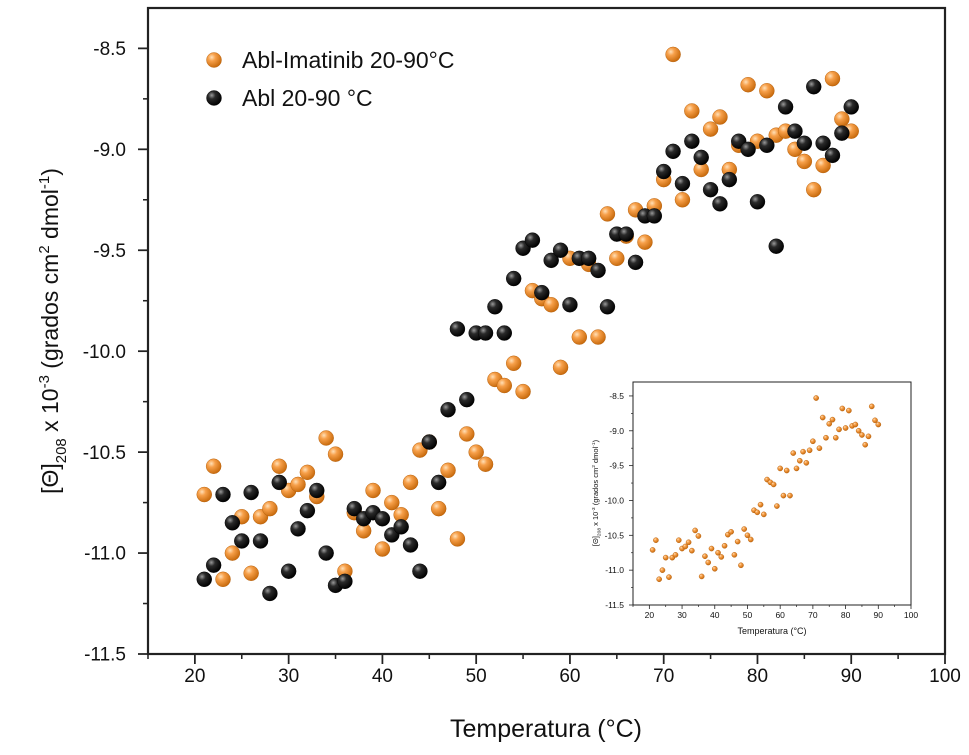 The height and width of the screenshot is (755, 969). Describe the element at coordinates (682, 615) in the screenshot. I see `x-tick-label: 30` at that location.